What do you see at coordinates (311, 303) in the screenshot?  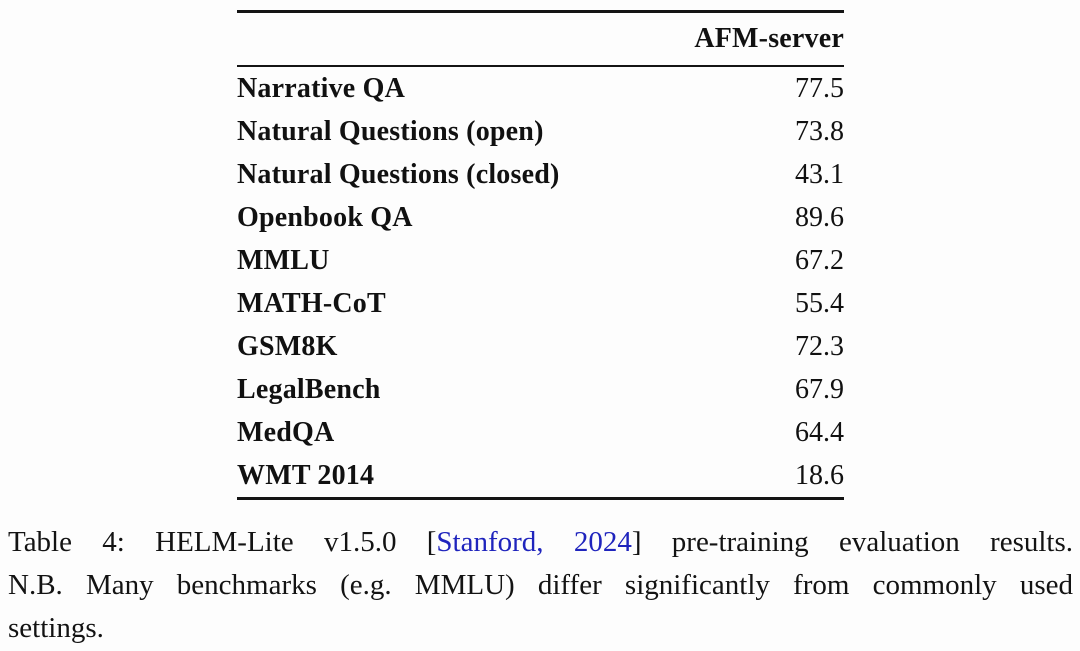 I see `benchmark-label: MATH-CoT` at bounding box center [311, 303].